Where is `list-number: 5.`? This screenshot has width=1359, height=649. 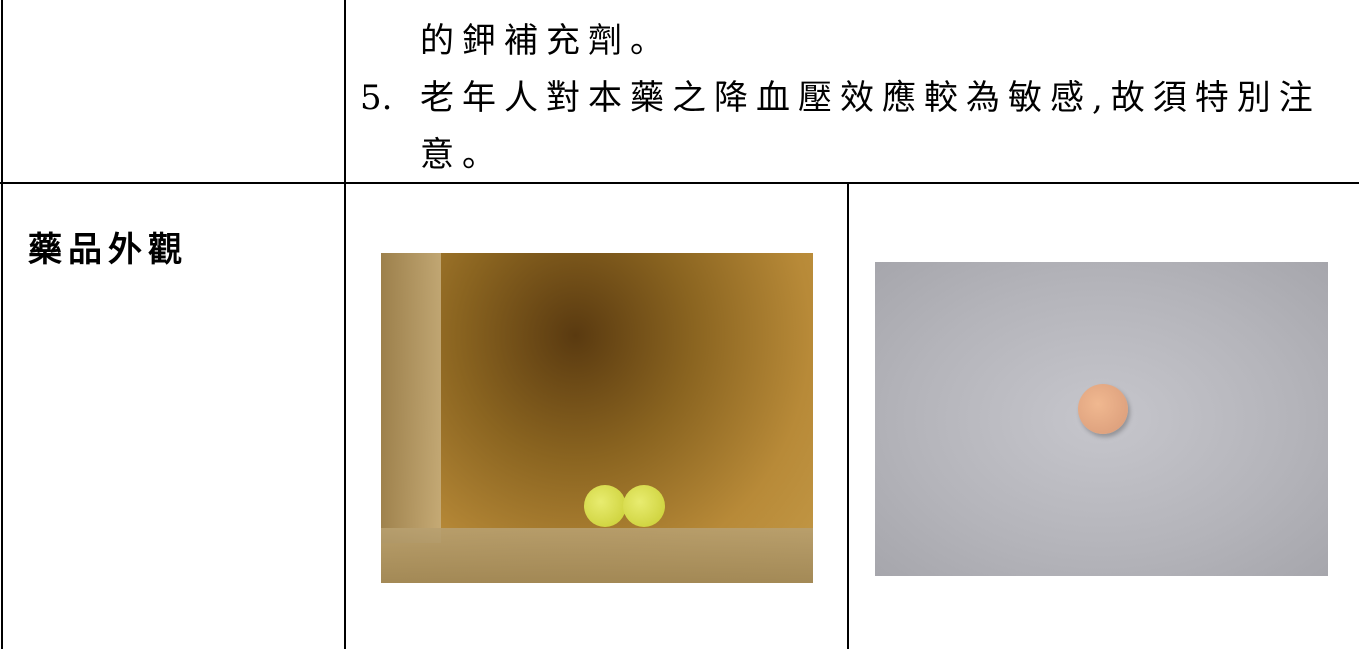
list-number: 5. is located at coordinates (376, 98).